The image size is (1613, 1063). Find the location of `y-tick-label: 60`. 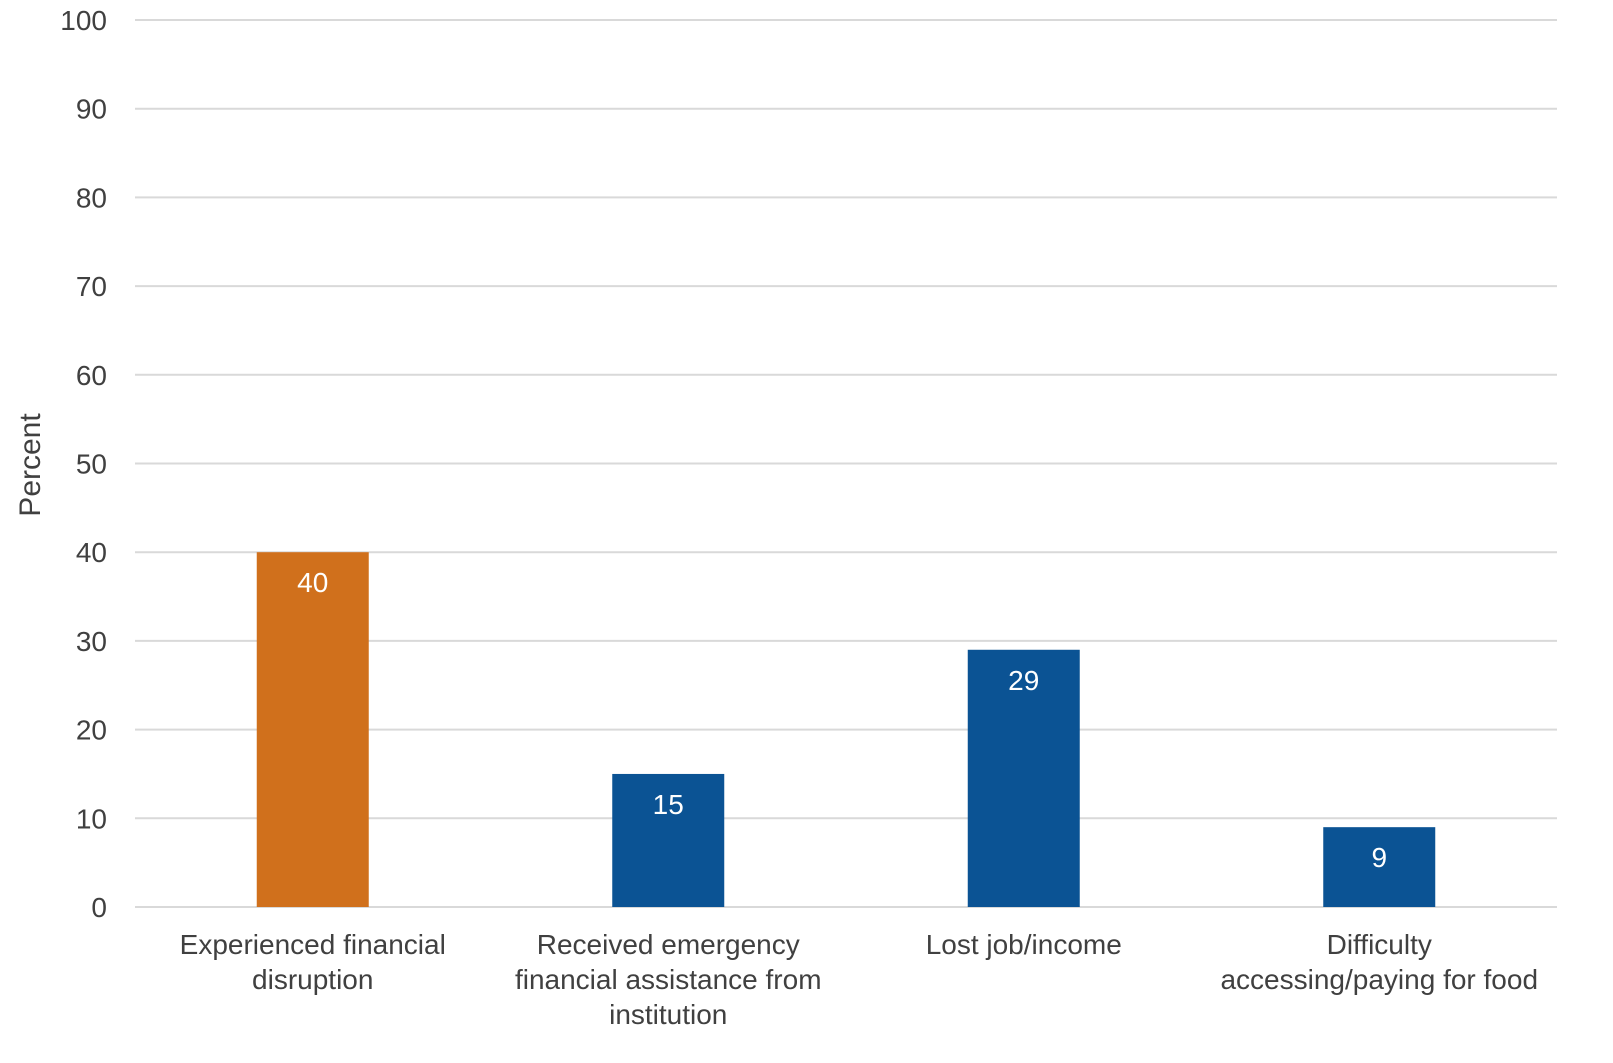

y-tick-label: 60 is located at coordinates (91, 375).